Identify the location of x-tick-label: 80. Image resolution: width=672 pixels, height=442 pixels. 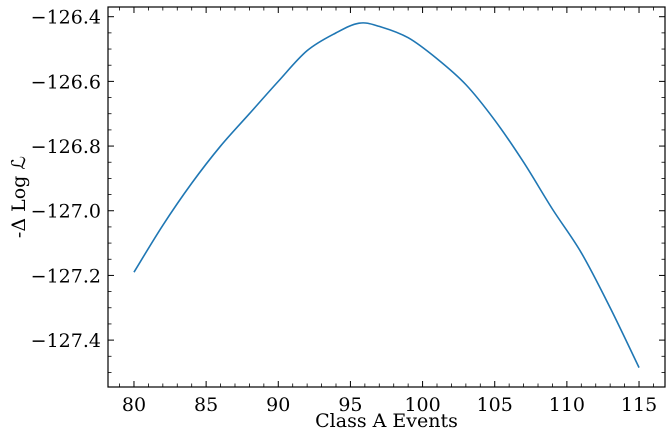
(134, 405).